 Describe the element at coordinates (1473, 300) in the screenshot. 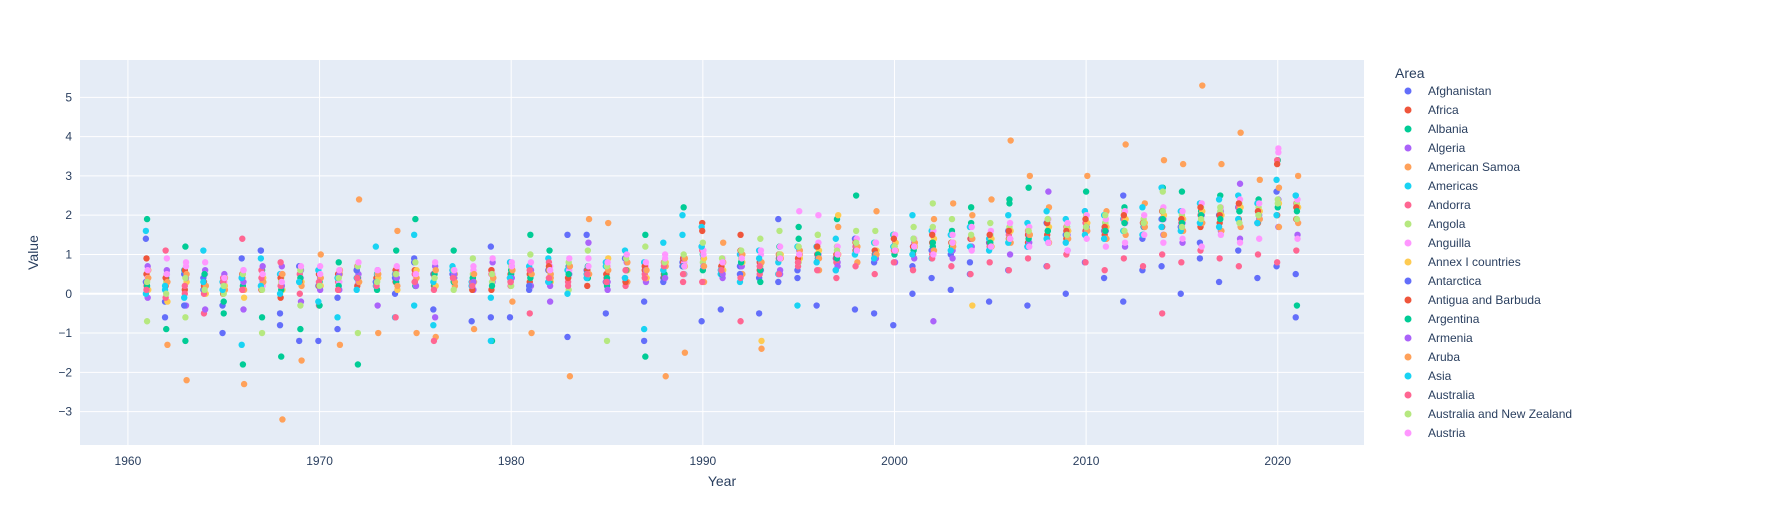

I see `legend-item: Antigua and Barbuda` at that location.